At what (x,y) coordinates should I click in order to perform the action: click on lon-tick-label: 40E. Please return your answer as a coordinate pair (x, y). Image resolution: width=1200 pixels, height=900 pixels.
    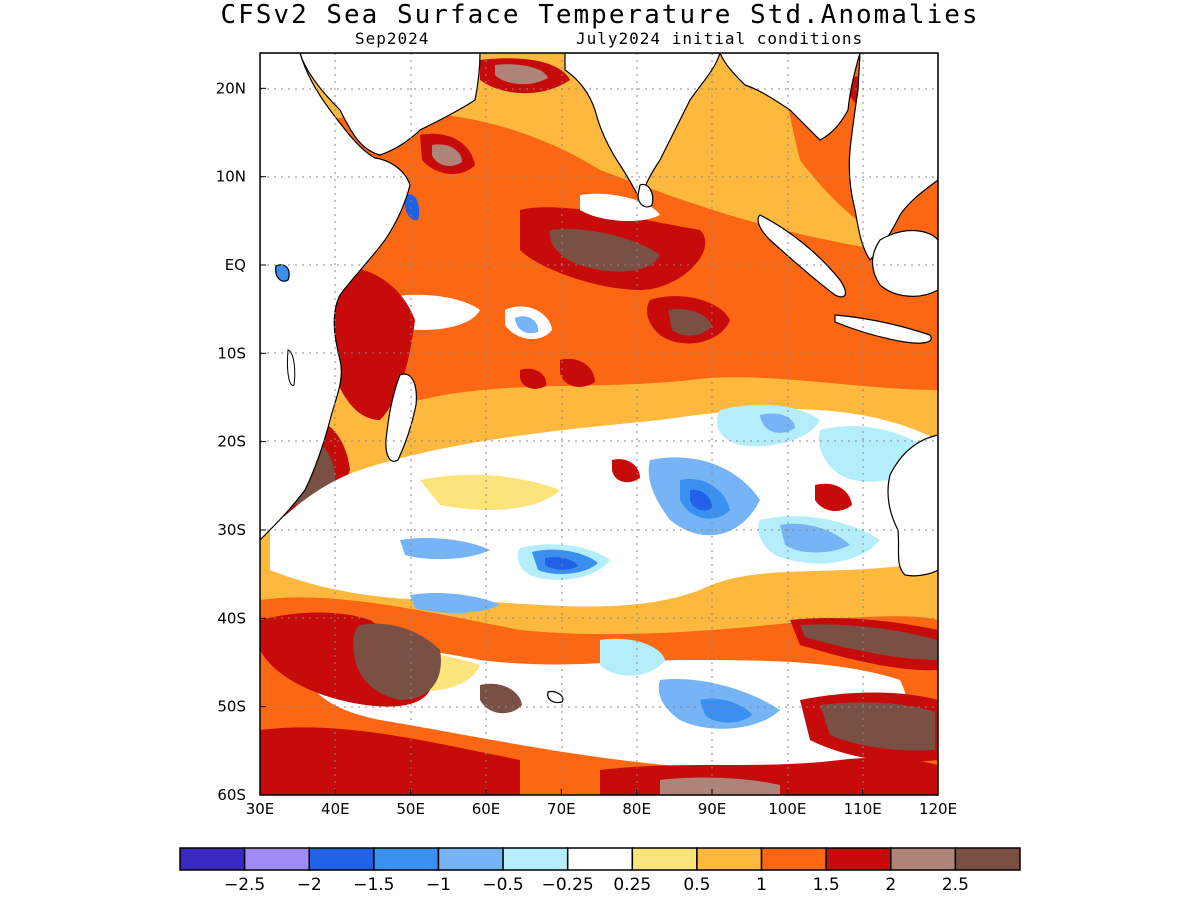
    Looking at the image, I should click on (335, 809).